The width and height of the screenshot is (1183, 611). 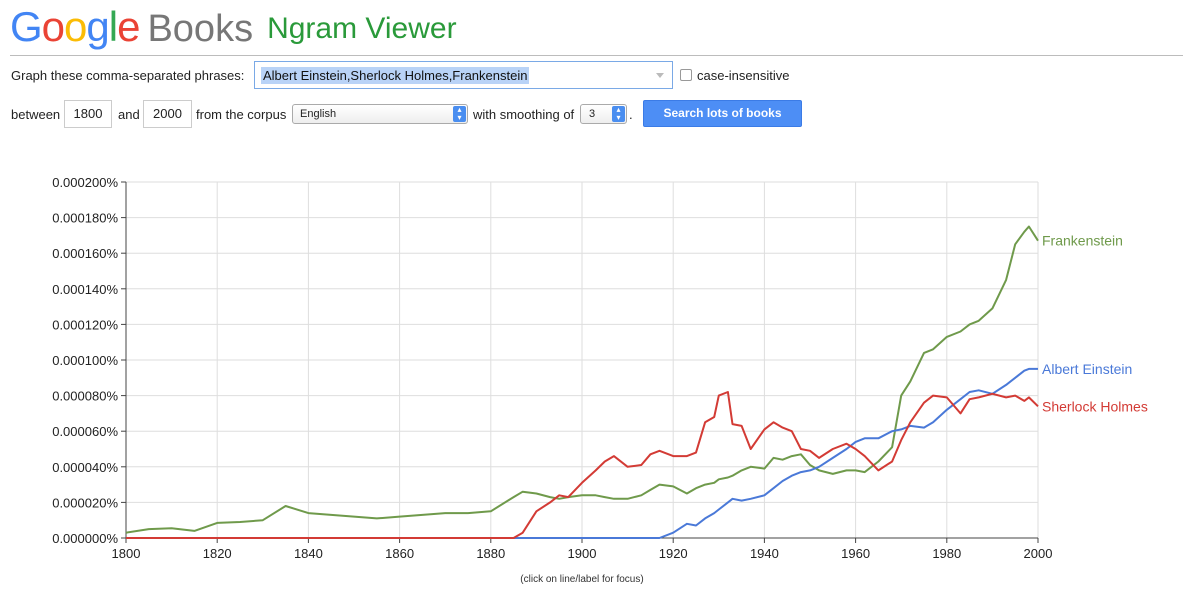 What do you see at coordinates (603, 114) in the screenshot?
I see `smoothing-select: 3 ▴ ▾` at bounding box center [603, 114].